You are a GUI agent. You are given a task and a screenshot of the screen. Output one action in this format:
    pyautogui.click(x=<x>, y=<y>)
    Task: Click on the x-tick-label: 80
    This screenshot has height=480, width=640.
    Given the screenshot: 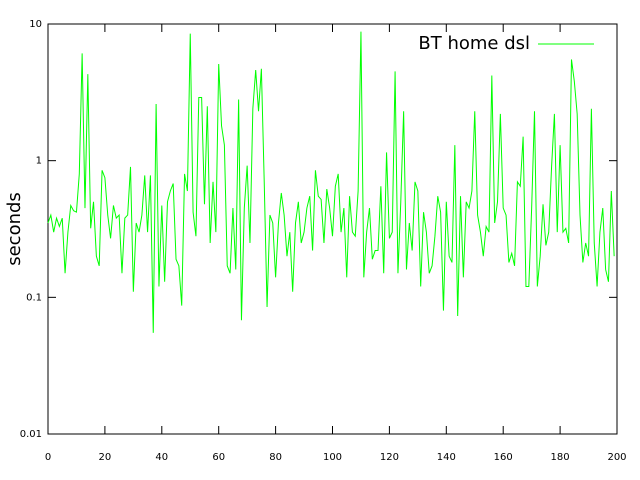 What is the action you would take?
    pyautogui.click(x=275, y=457)
    